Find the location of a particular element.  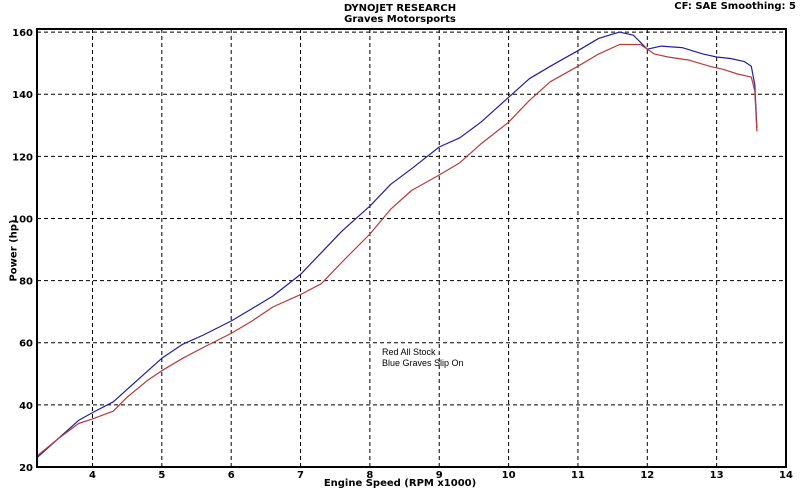

y-tick-label: 80 is located at coordinates (26, 282).